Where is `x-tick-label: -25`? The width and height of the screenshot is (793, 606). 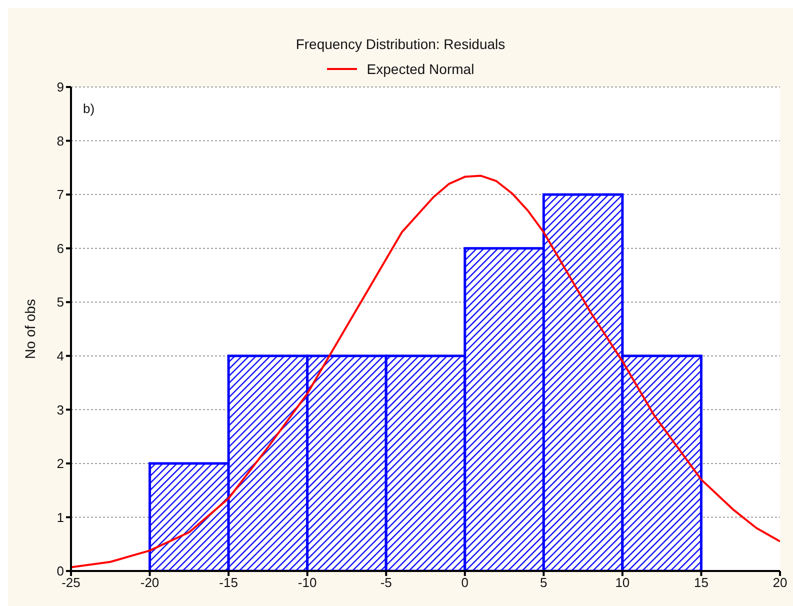
x-tick-label: -25 is located at coordinates (71, 582).